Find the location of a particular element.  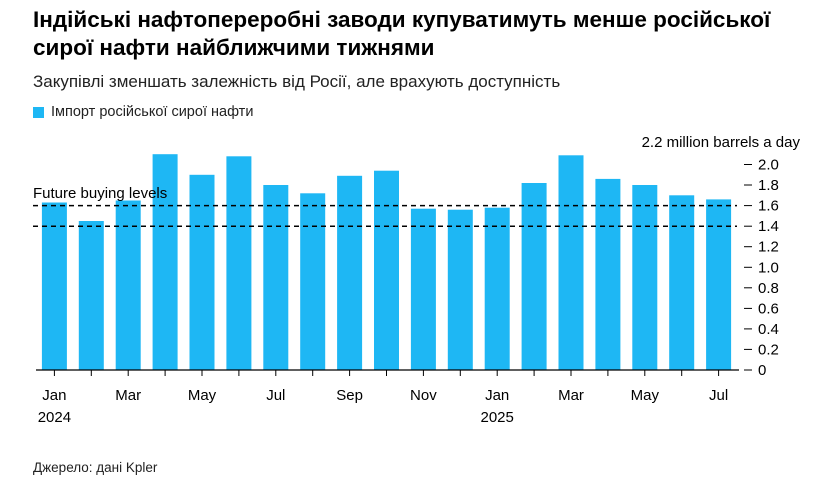

y-axis-unit-label: 2.2 million barrels a day is located at coordinates (721, 142).